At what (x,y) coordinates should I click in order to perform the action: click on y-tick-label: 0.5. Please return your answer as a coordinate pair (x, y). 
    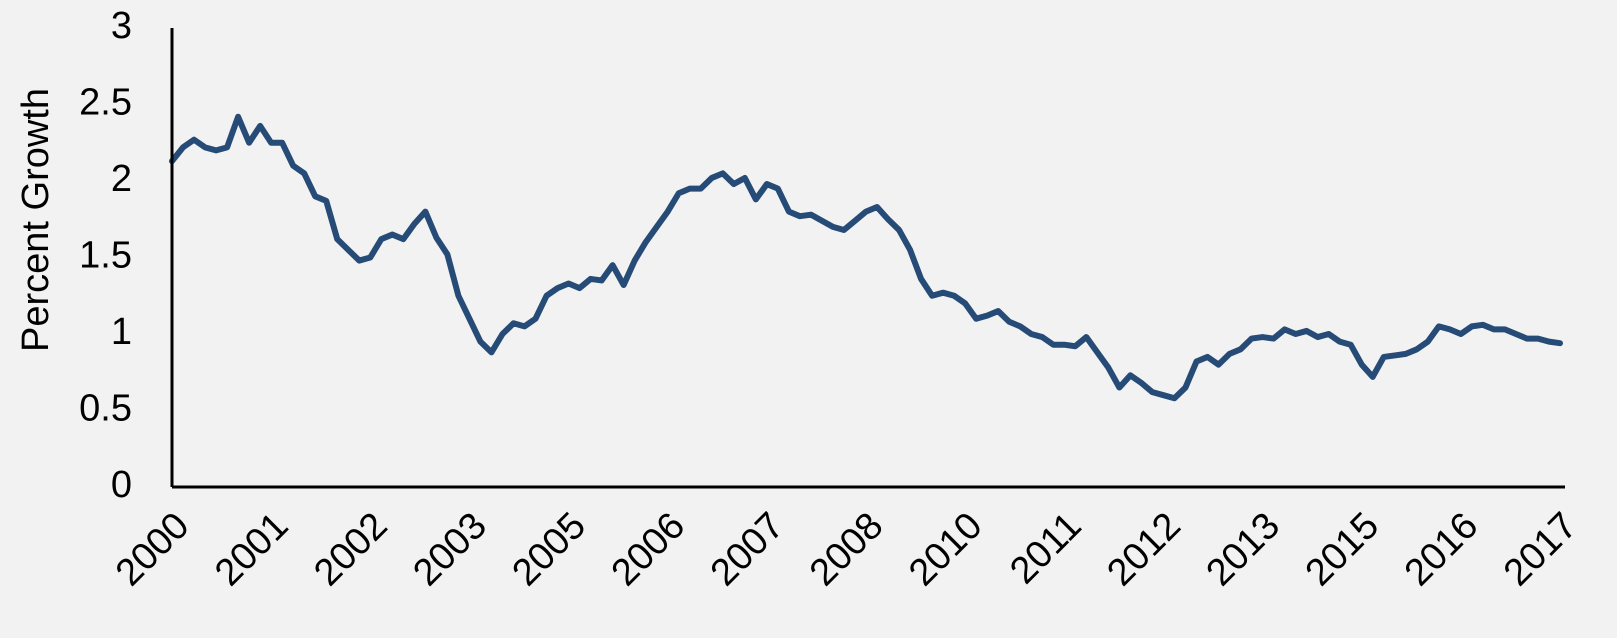
    Looking at the image, I should click on (105, 409).